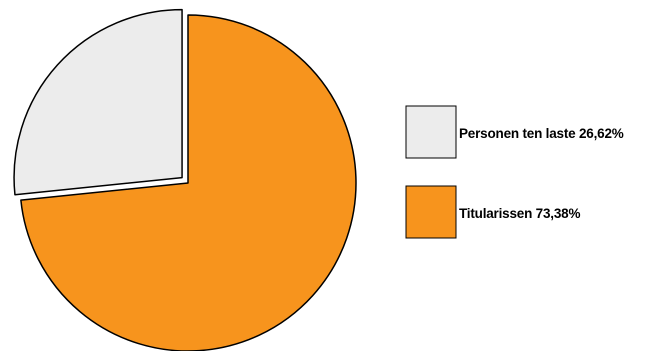 This screenshot has height=351, width=671. I want to click on legend-label-titularissen: Titularissen 73,38%, so click(519, 213).